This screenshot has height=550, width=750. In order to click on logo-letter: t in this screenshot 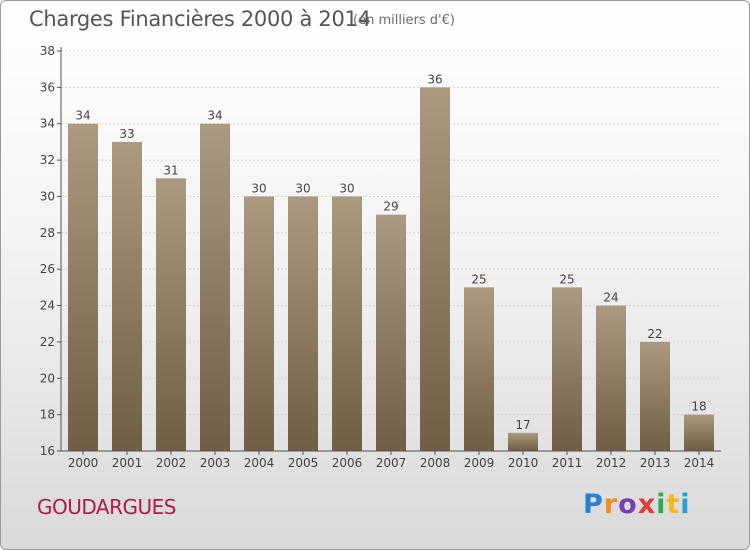, I will do `click(673, 504)`.